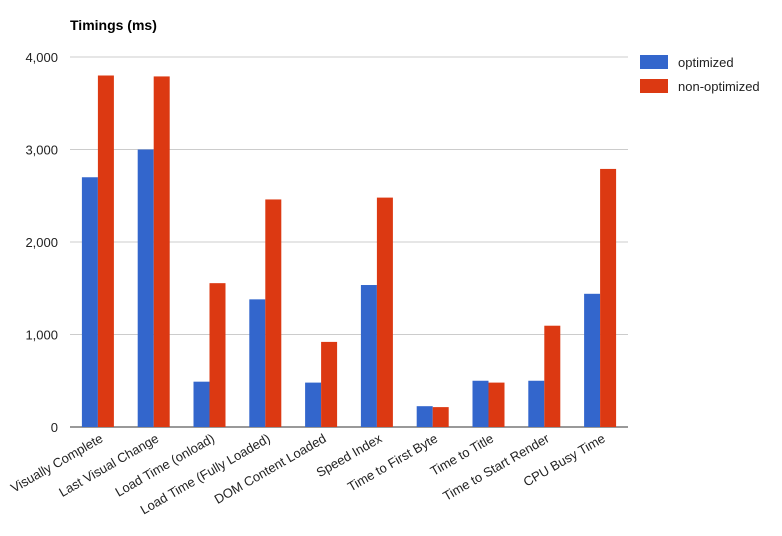 The image size is (782, 536). I want to click on y-tick-label: 1,000, so click(41, 335).